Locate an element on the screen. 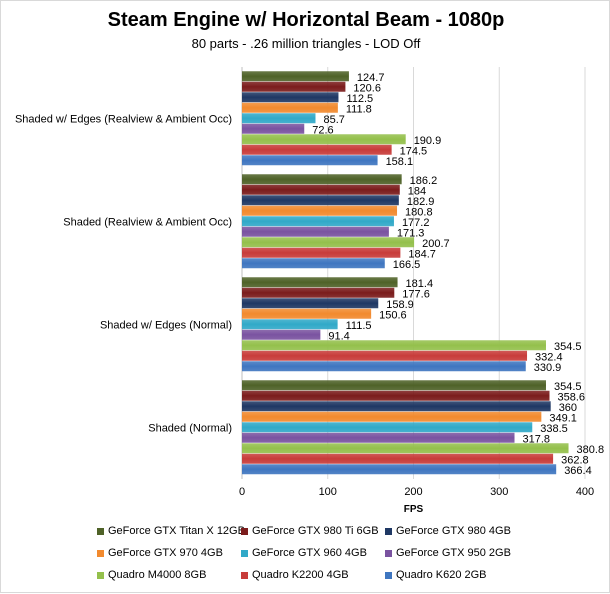 The image size is (610, 594). legend-item: Quadro K2200 4GB is located at coordinates (295, 575).